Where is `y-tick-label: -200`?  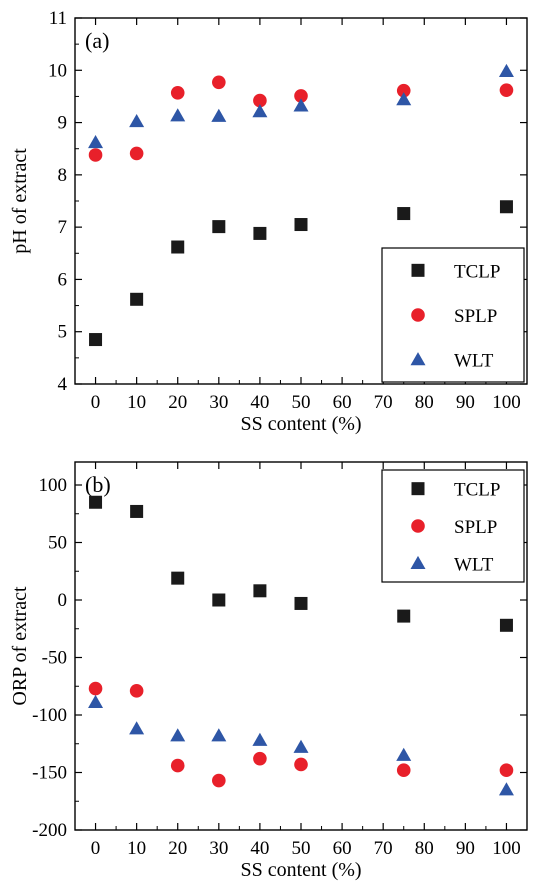
y-tick-label: -200 is located at coordinates (49, 830).